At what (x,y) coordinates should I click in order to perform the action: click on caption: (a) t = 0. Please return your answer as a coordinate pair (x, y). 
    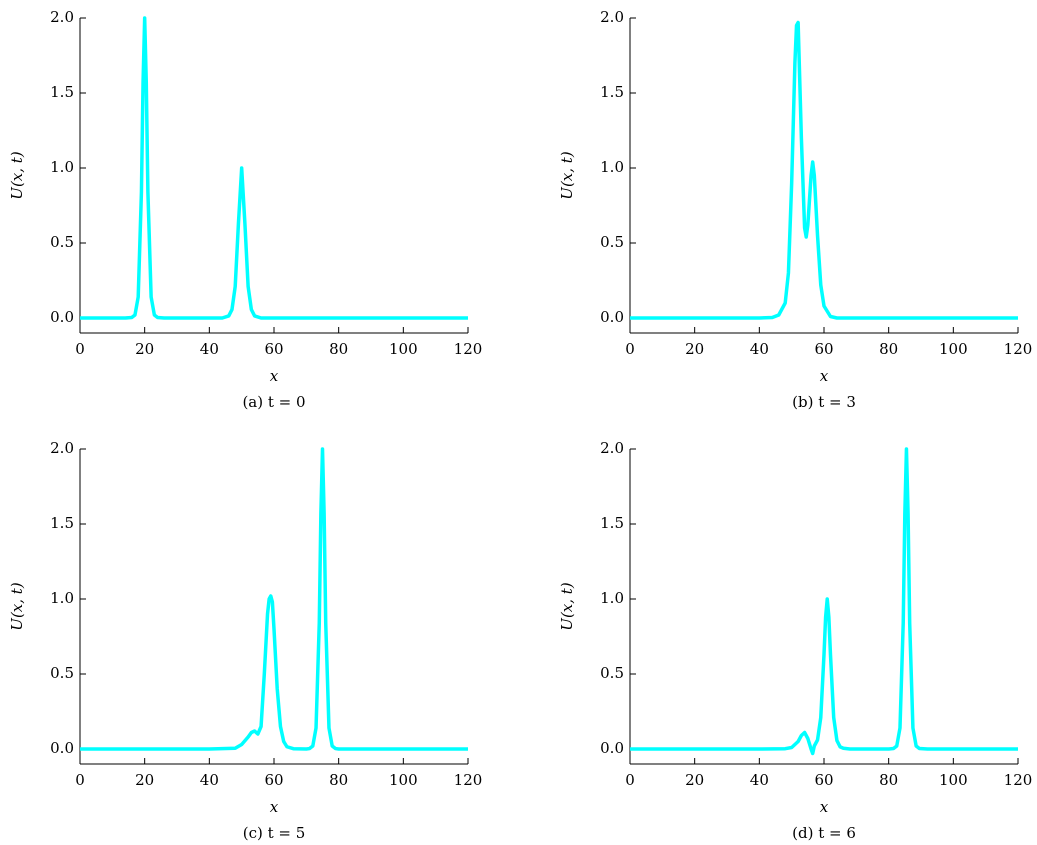
    Looking at the image, I should click on (273, 402).